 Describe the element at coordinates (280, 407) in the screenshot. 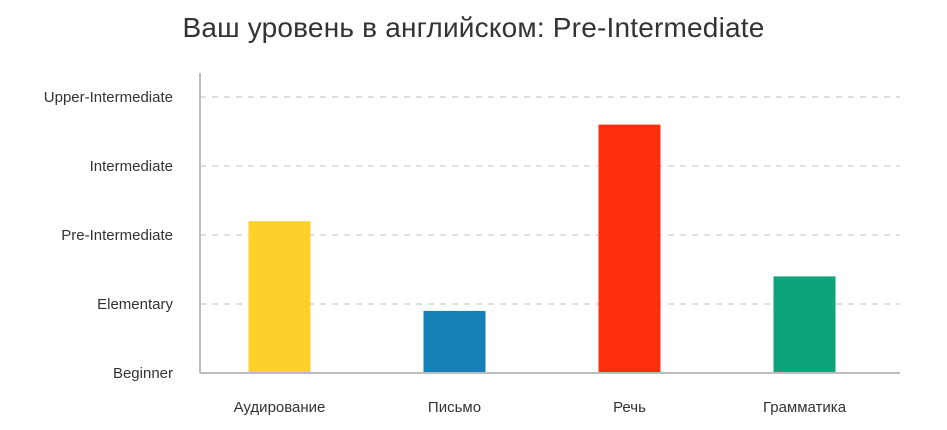

I see `x-tick-label: Аудирование` at that location.